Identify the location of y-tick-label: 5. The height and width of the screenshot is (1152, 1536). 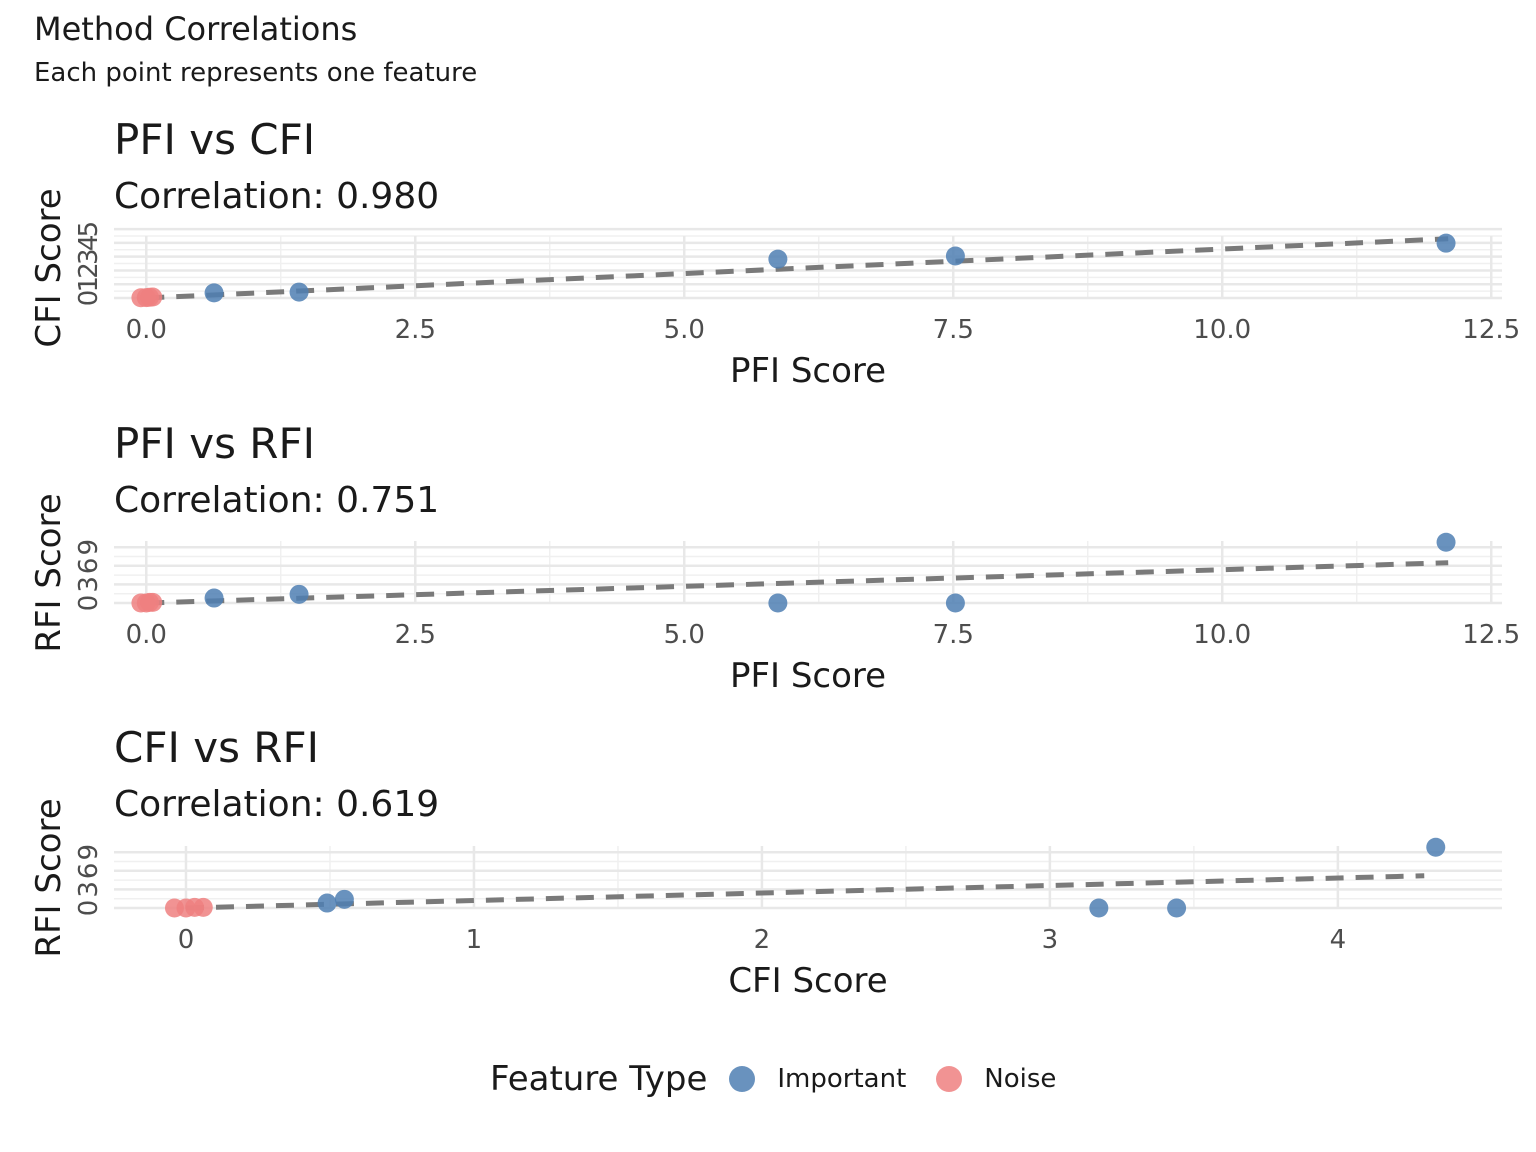
(89, 229).